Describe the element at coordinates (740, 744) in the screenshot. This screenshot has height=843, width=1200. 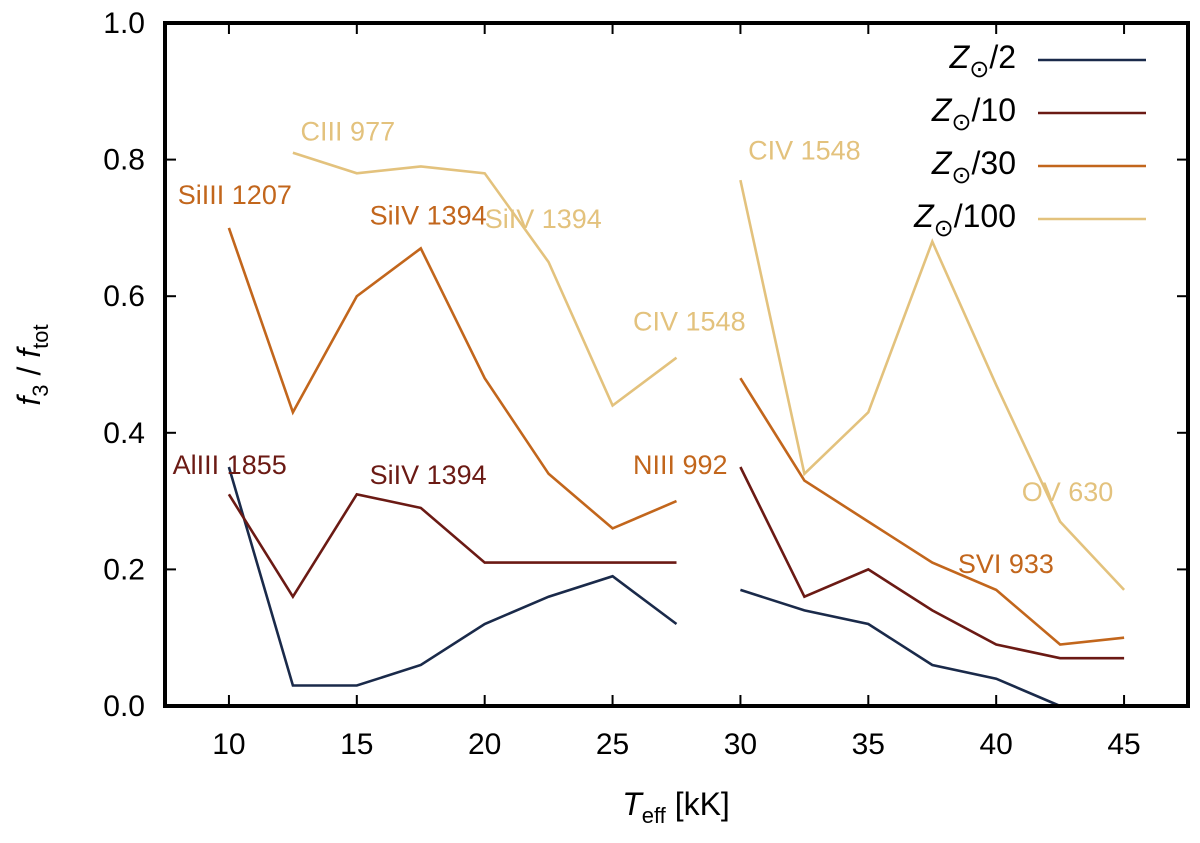
I see `x-tick-label: 30` at that location.